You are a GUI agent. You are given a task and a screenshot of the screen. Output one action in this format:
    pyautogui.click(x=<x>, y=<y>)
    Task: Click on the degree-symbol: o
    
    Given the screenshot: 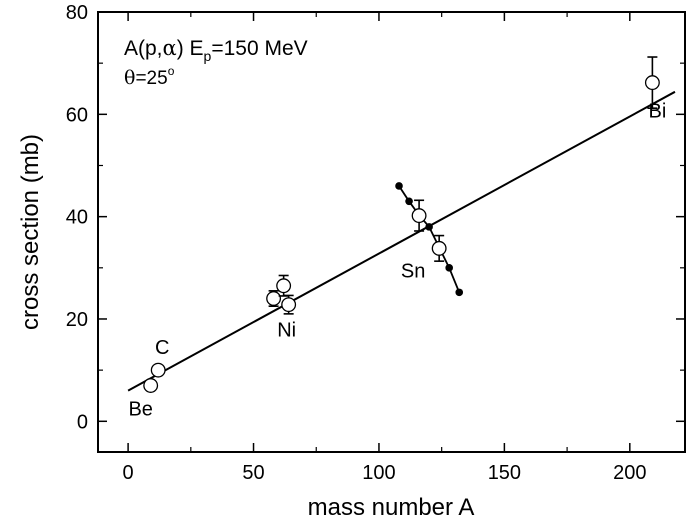 What is the action you would take?
    pyautogui.click(x=171, y=71)
    